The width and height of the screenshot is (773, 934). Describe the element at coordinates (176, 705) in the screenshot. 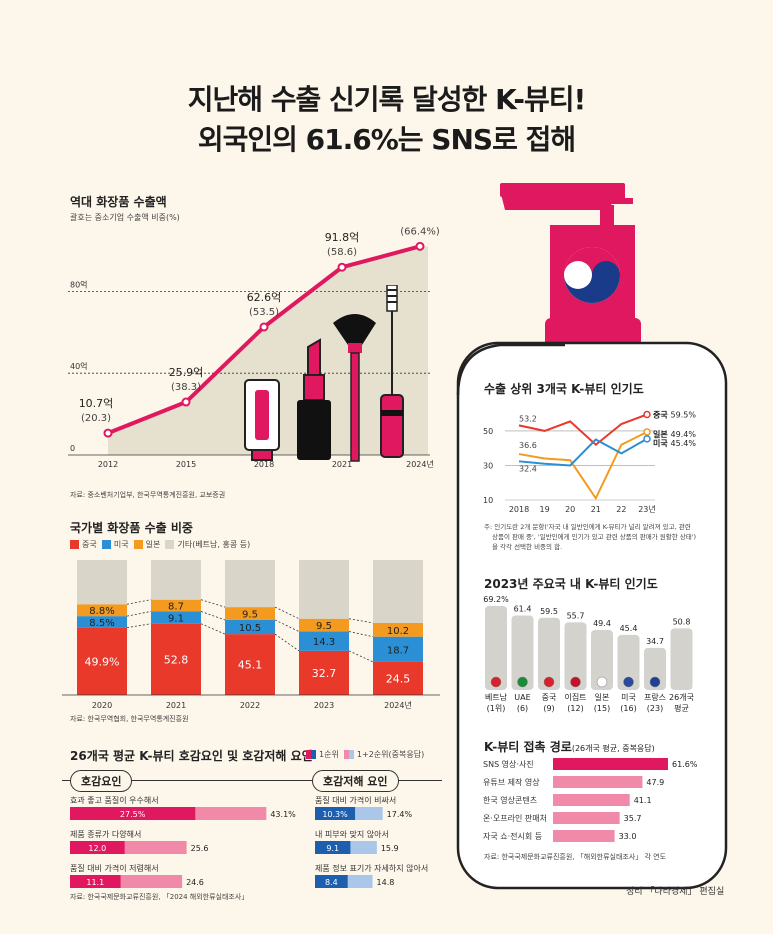

I see `share-x-tick: 2021` at that location.